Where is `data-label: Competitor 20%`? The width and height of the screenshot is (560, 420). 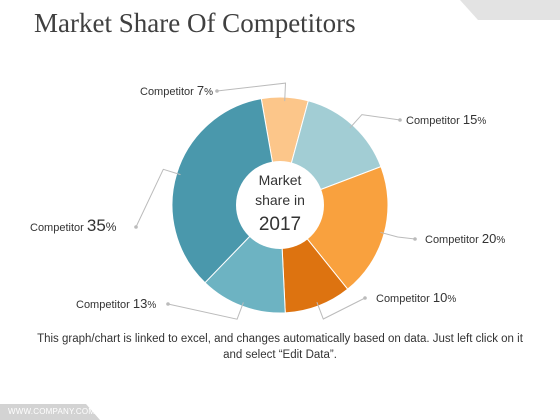 data-label: Competitor 20% is located at coordinates (465, 238).